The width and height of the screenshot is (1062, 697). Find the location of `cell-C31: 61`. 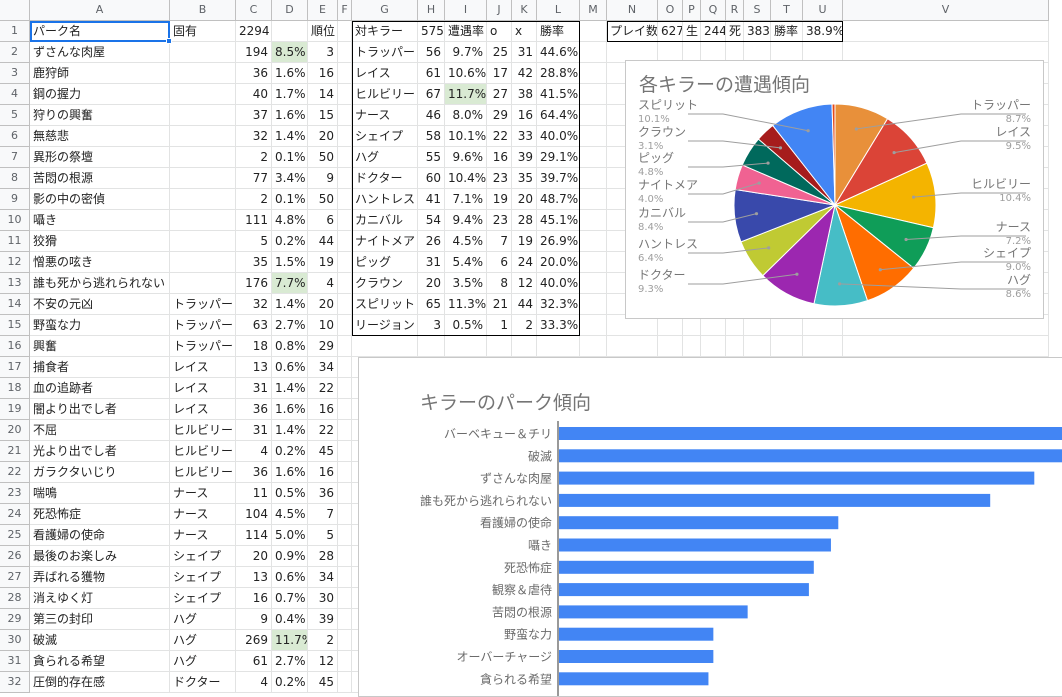

cell-C31: 61 is located at coordinates (254, 661).